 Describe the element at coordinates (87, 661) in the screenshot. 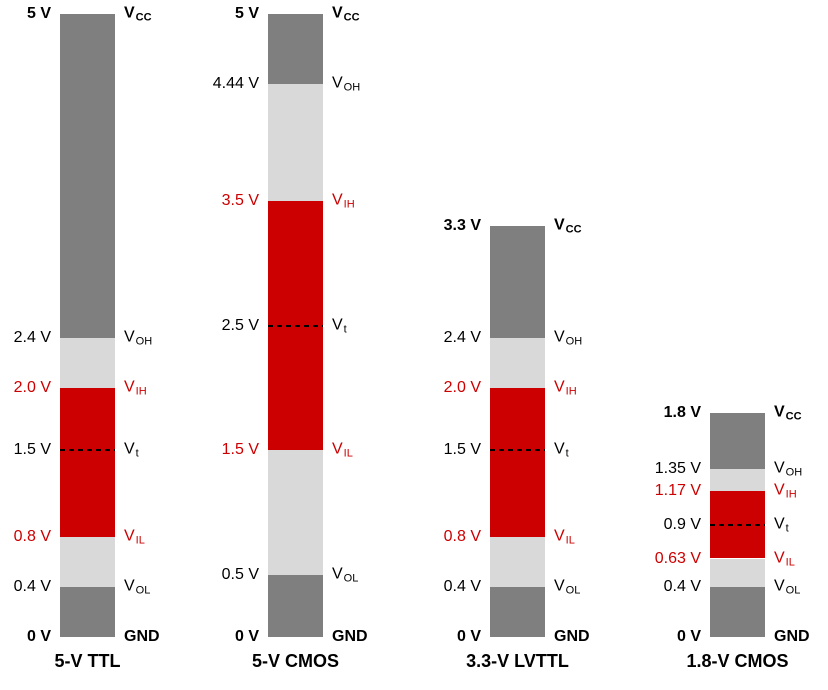

I see `bar-caption-5v-ttl: 5-V TTL` at that location.